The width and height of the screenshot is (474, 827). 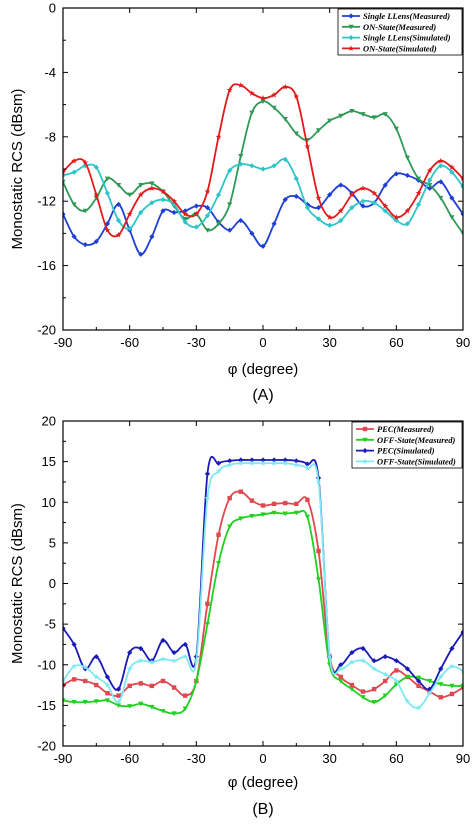 I want to click on legend-entry-label: OFF-State(Simulated), so click(x=416, y=461).